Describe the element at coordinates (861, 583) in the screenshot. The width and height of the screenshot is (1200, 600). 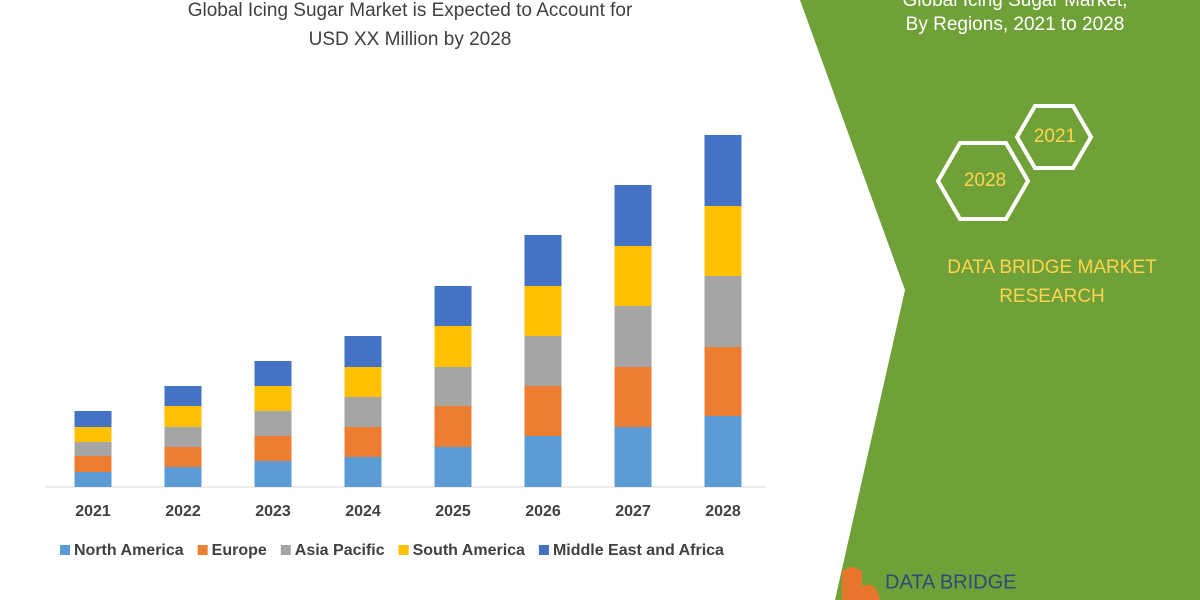
I see `logo-icon` at that location.